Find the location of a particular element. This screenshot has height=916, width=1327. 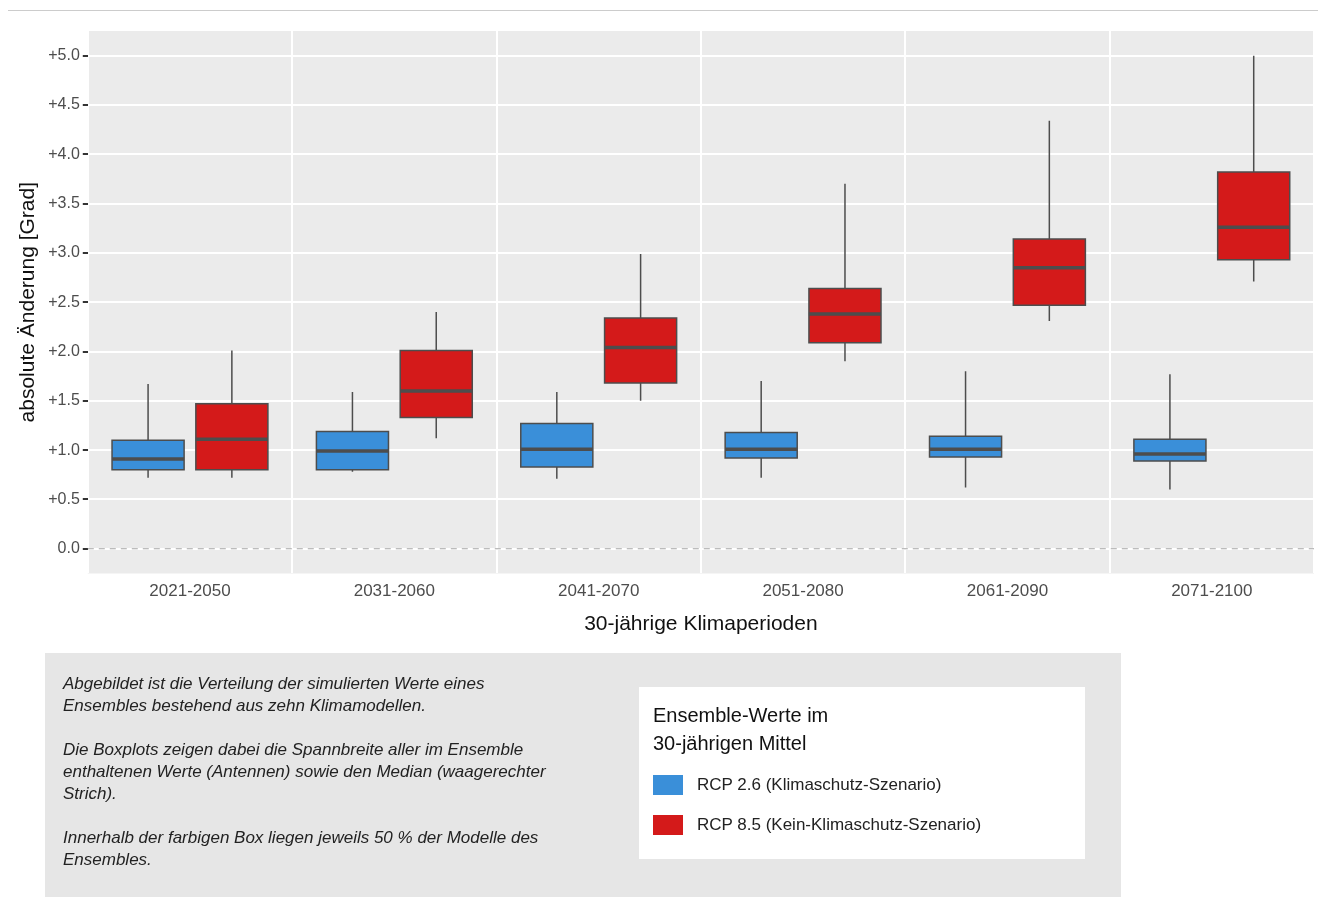

y-axis-title: absolute Änderung [Grad] is located at coordinates (27, 302).